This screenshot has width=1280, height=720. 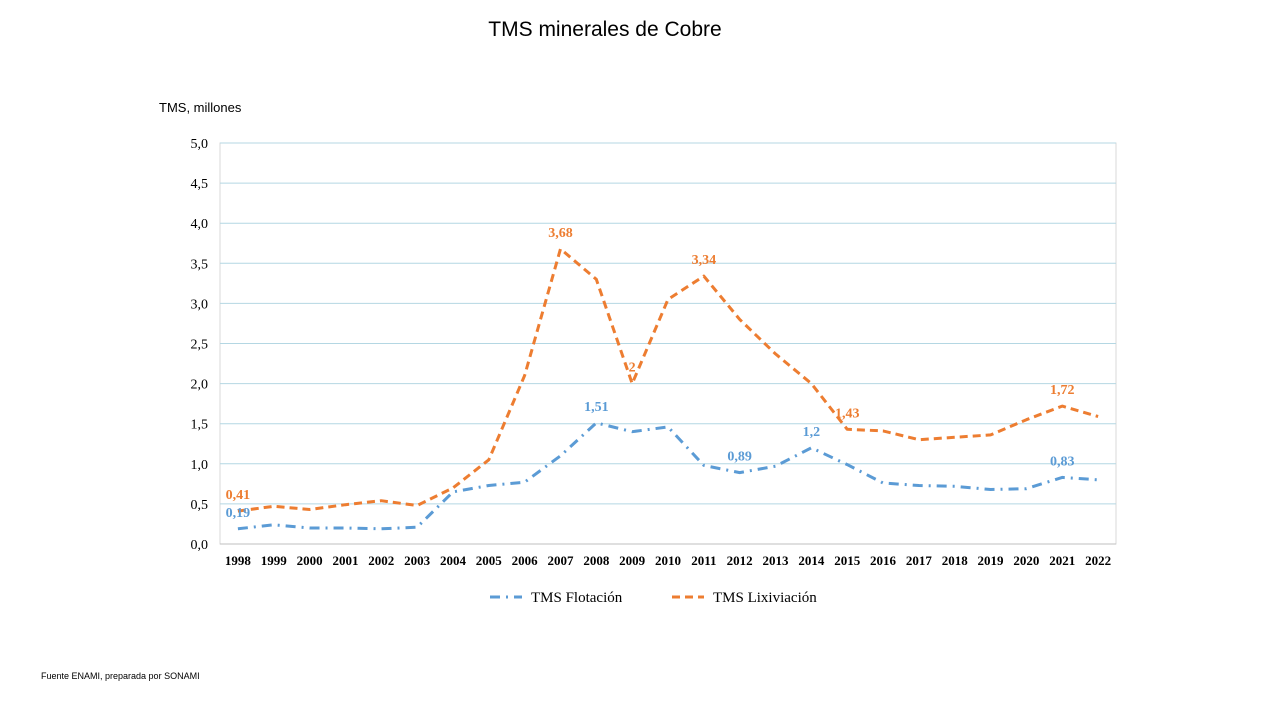 What do you see at coordinates (847, 413) in the screenshot?
I see `data-label: 1,43` at bounding box center [847, 413].